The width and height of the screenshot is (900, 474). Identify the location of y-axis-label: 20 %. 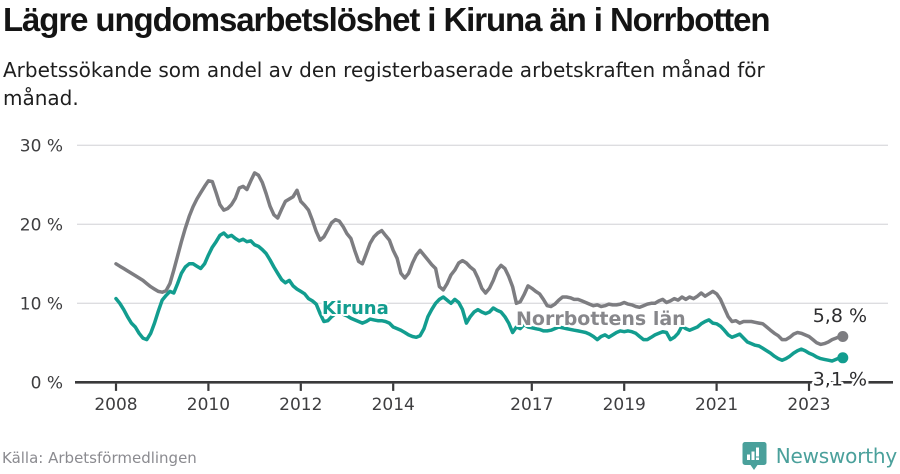
(41, 225).